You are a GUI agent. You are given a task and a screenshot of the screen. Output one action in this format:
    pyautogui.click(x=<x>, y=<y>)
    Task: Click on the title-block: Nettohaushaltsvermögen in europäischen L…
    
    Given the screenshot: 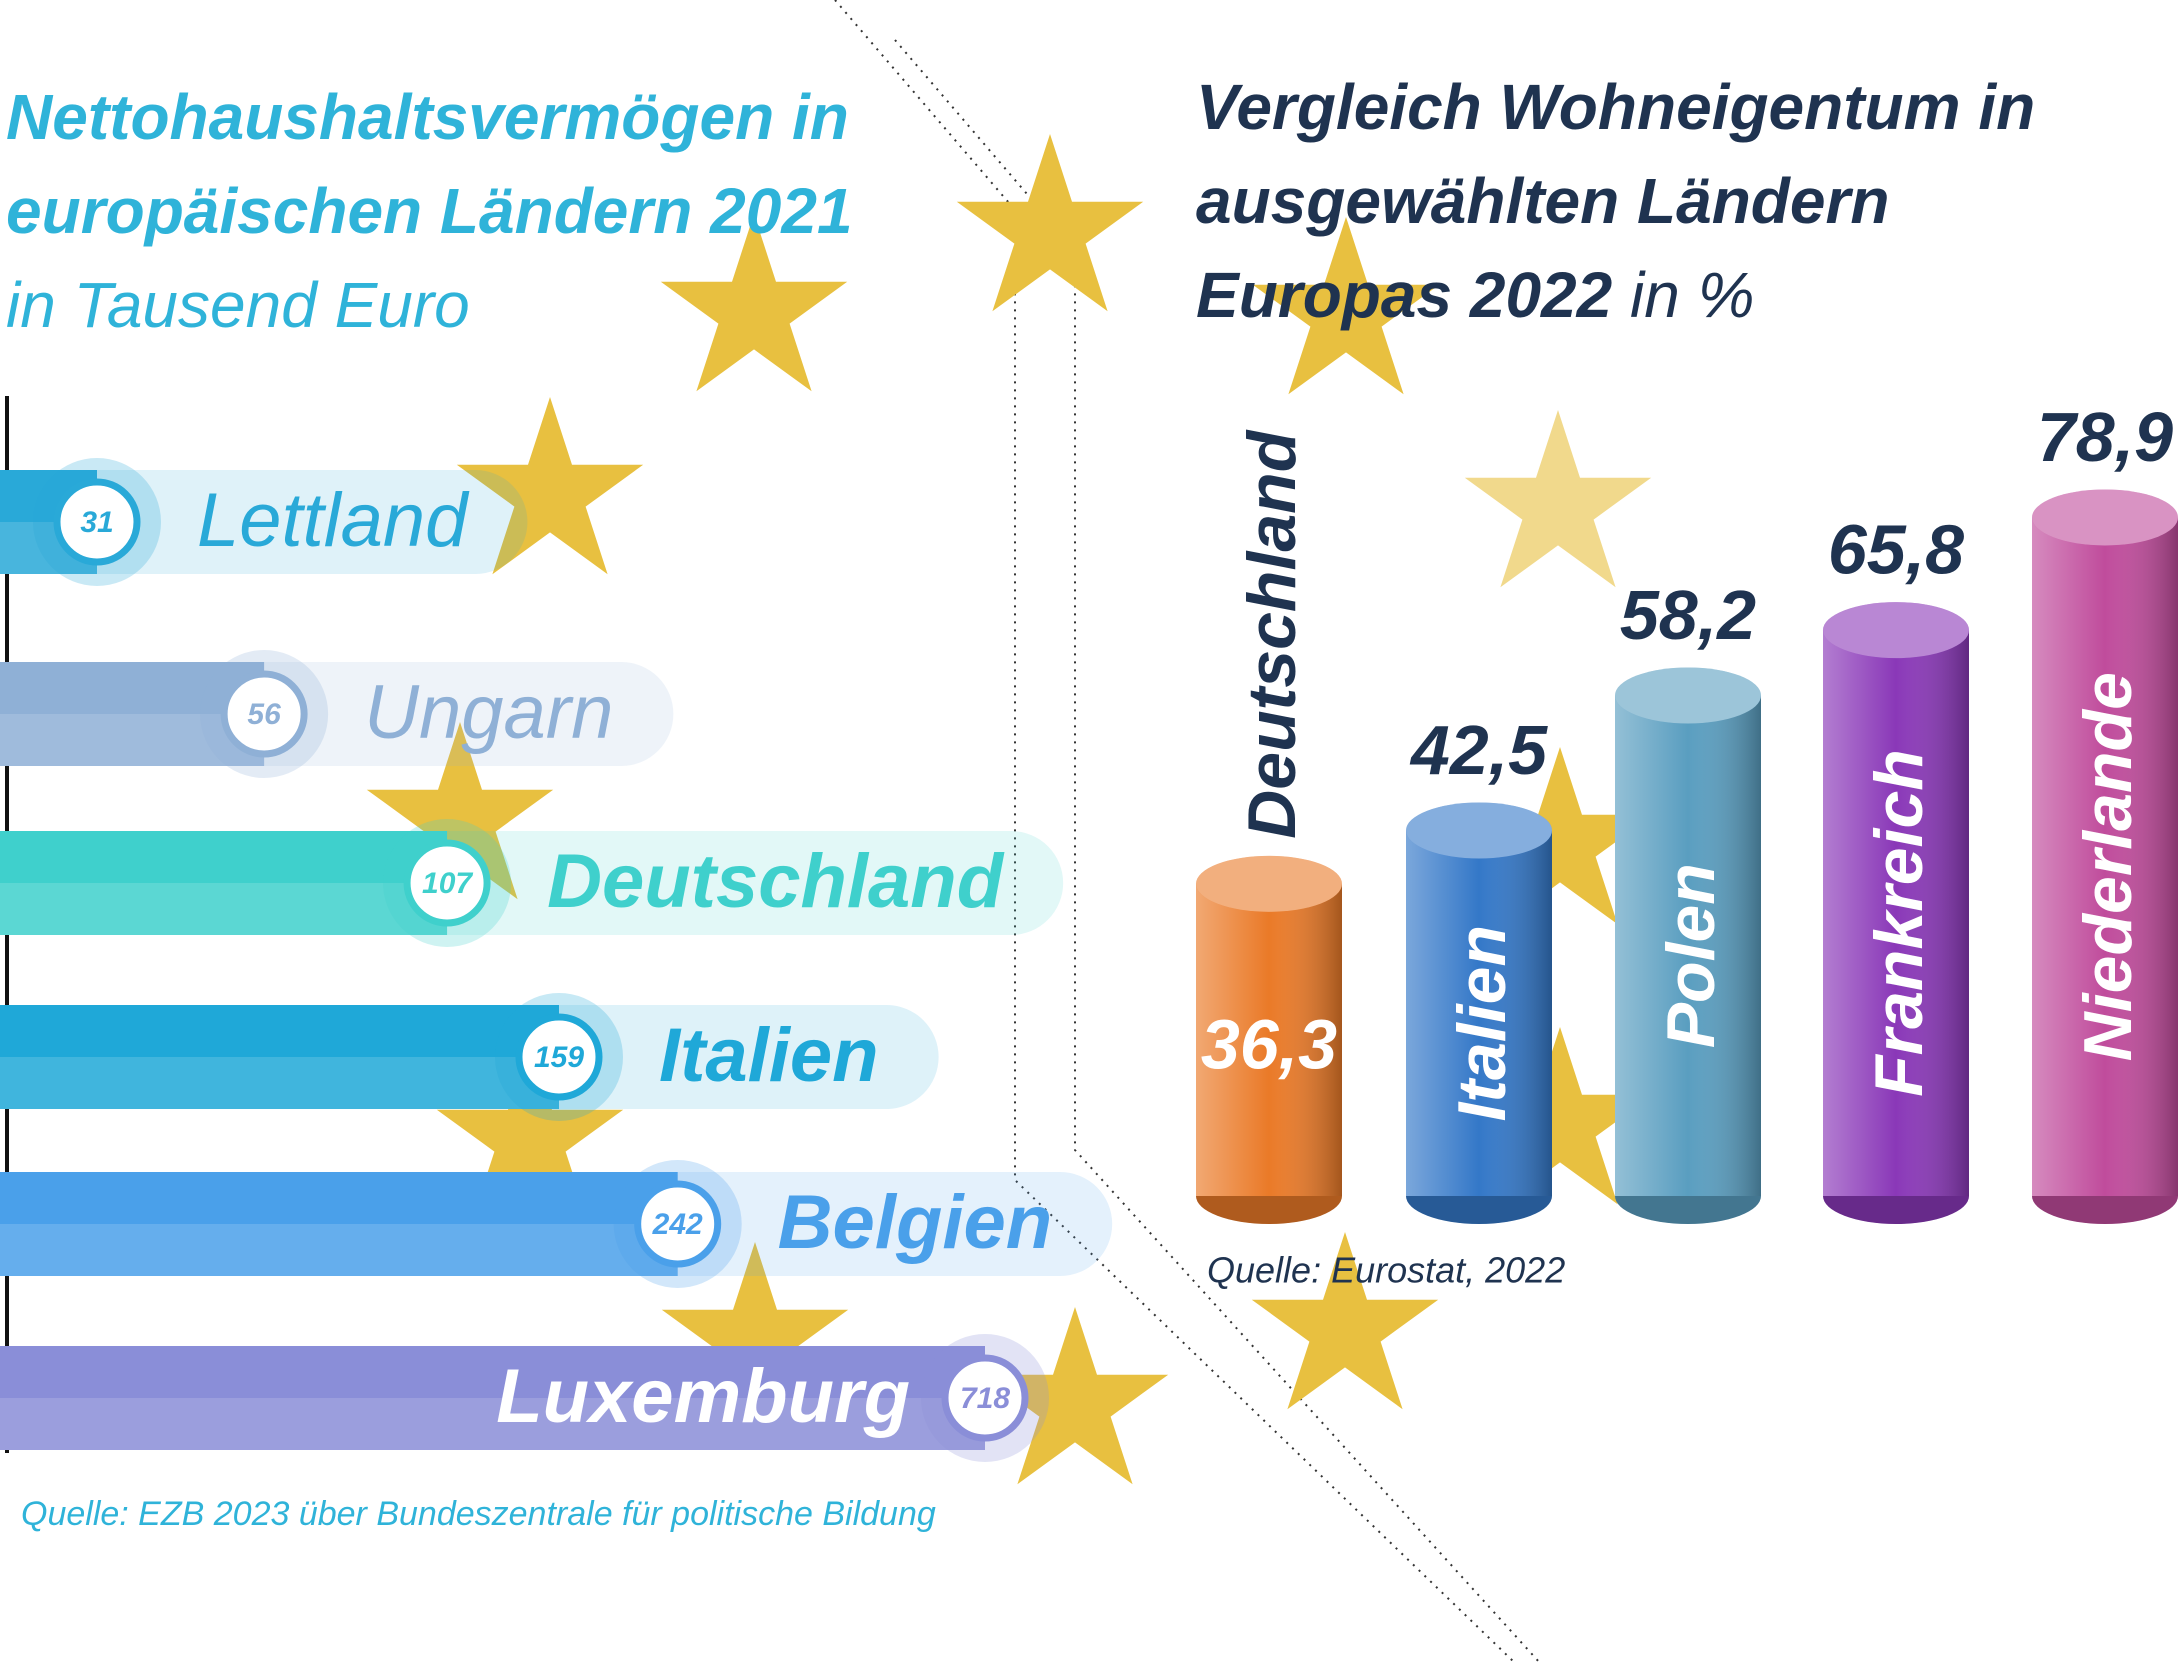 What is the action you would take?
    pyautogui.click(x=436, y=211)
    